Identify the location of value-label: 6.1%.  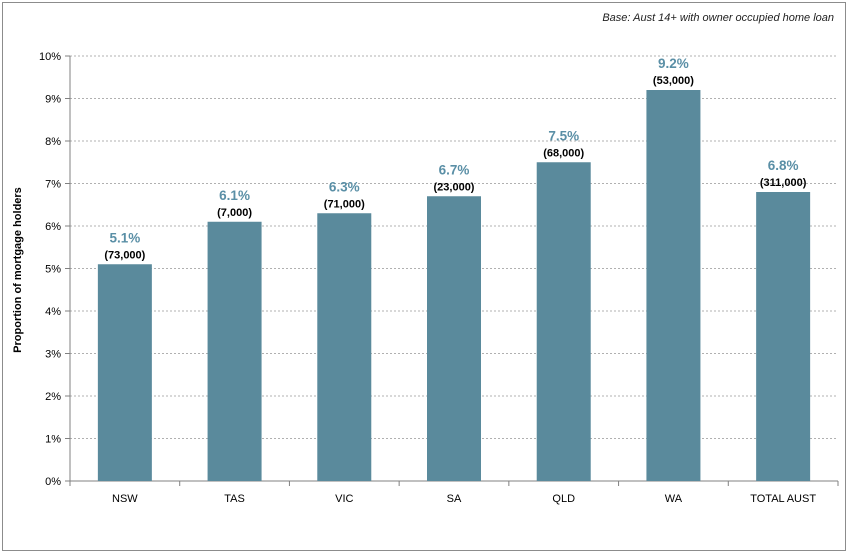
(234, 195).